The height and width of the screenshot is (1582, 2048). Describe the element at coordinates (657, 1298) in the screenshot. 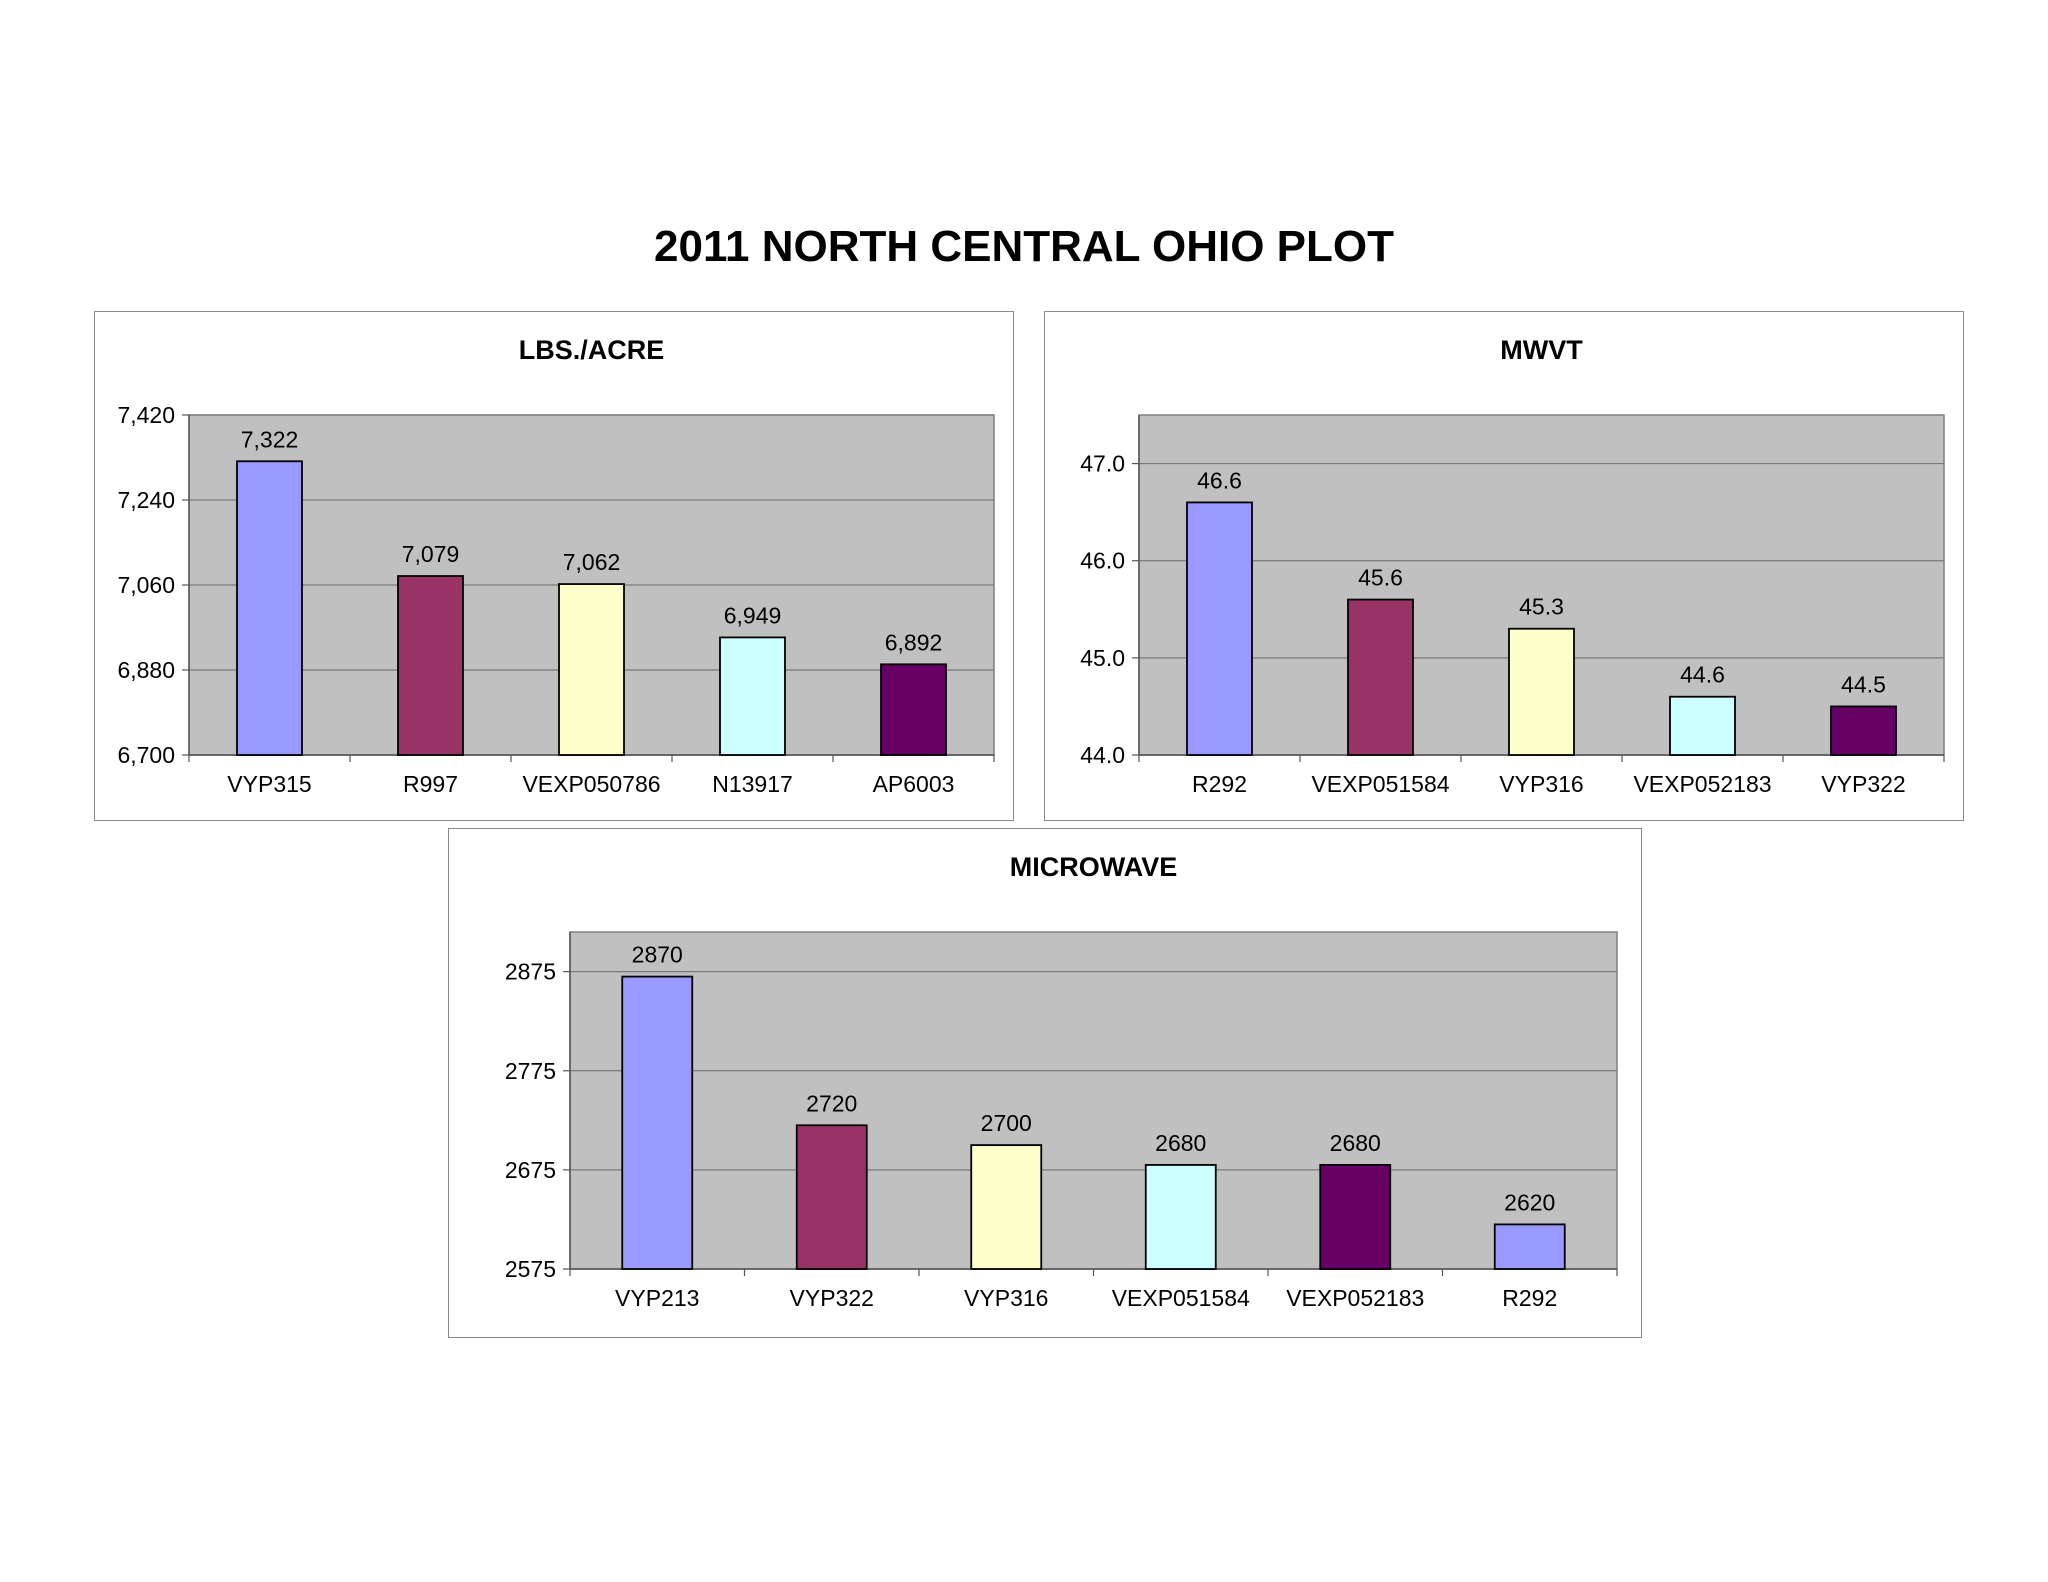

I see `category-label: VYP213` at that location.